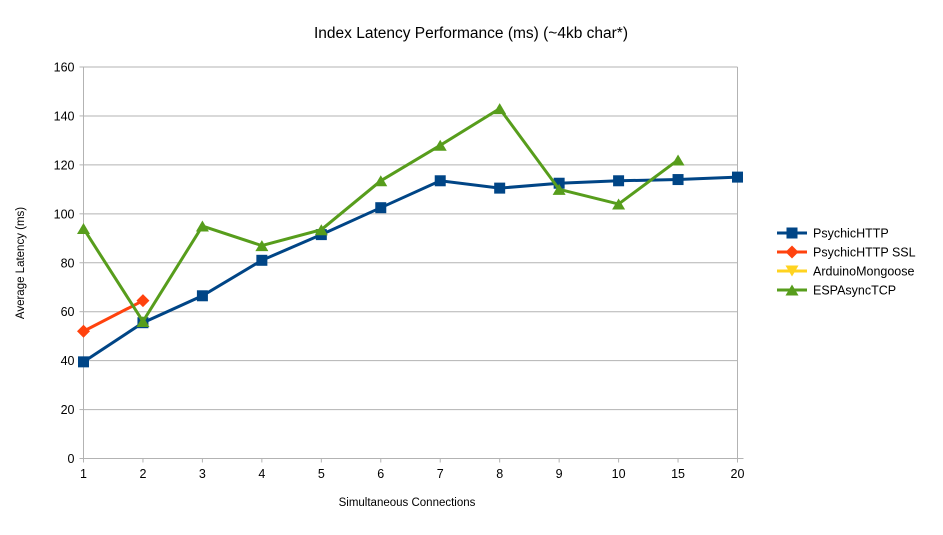  Describe the element at coordinates (792, 233) in the screenshot. I see `legend-marker-square` at that location.